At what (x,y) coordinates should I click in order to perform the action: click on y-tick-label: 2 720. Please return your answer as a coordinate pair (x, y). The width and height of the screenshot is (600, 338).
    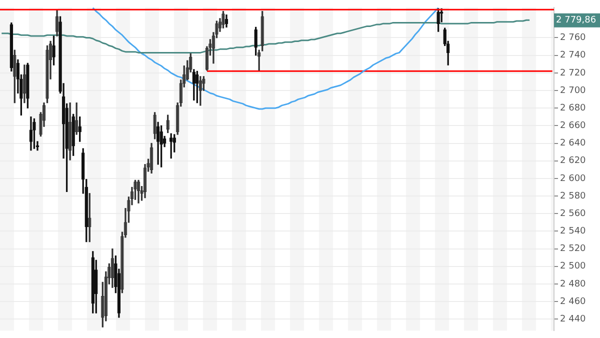
    Looking at the image, I should click on (573, 73).